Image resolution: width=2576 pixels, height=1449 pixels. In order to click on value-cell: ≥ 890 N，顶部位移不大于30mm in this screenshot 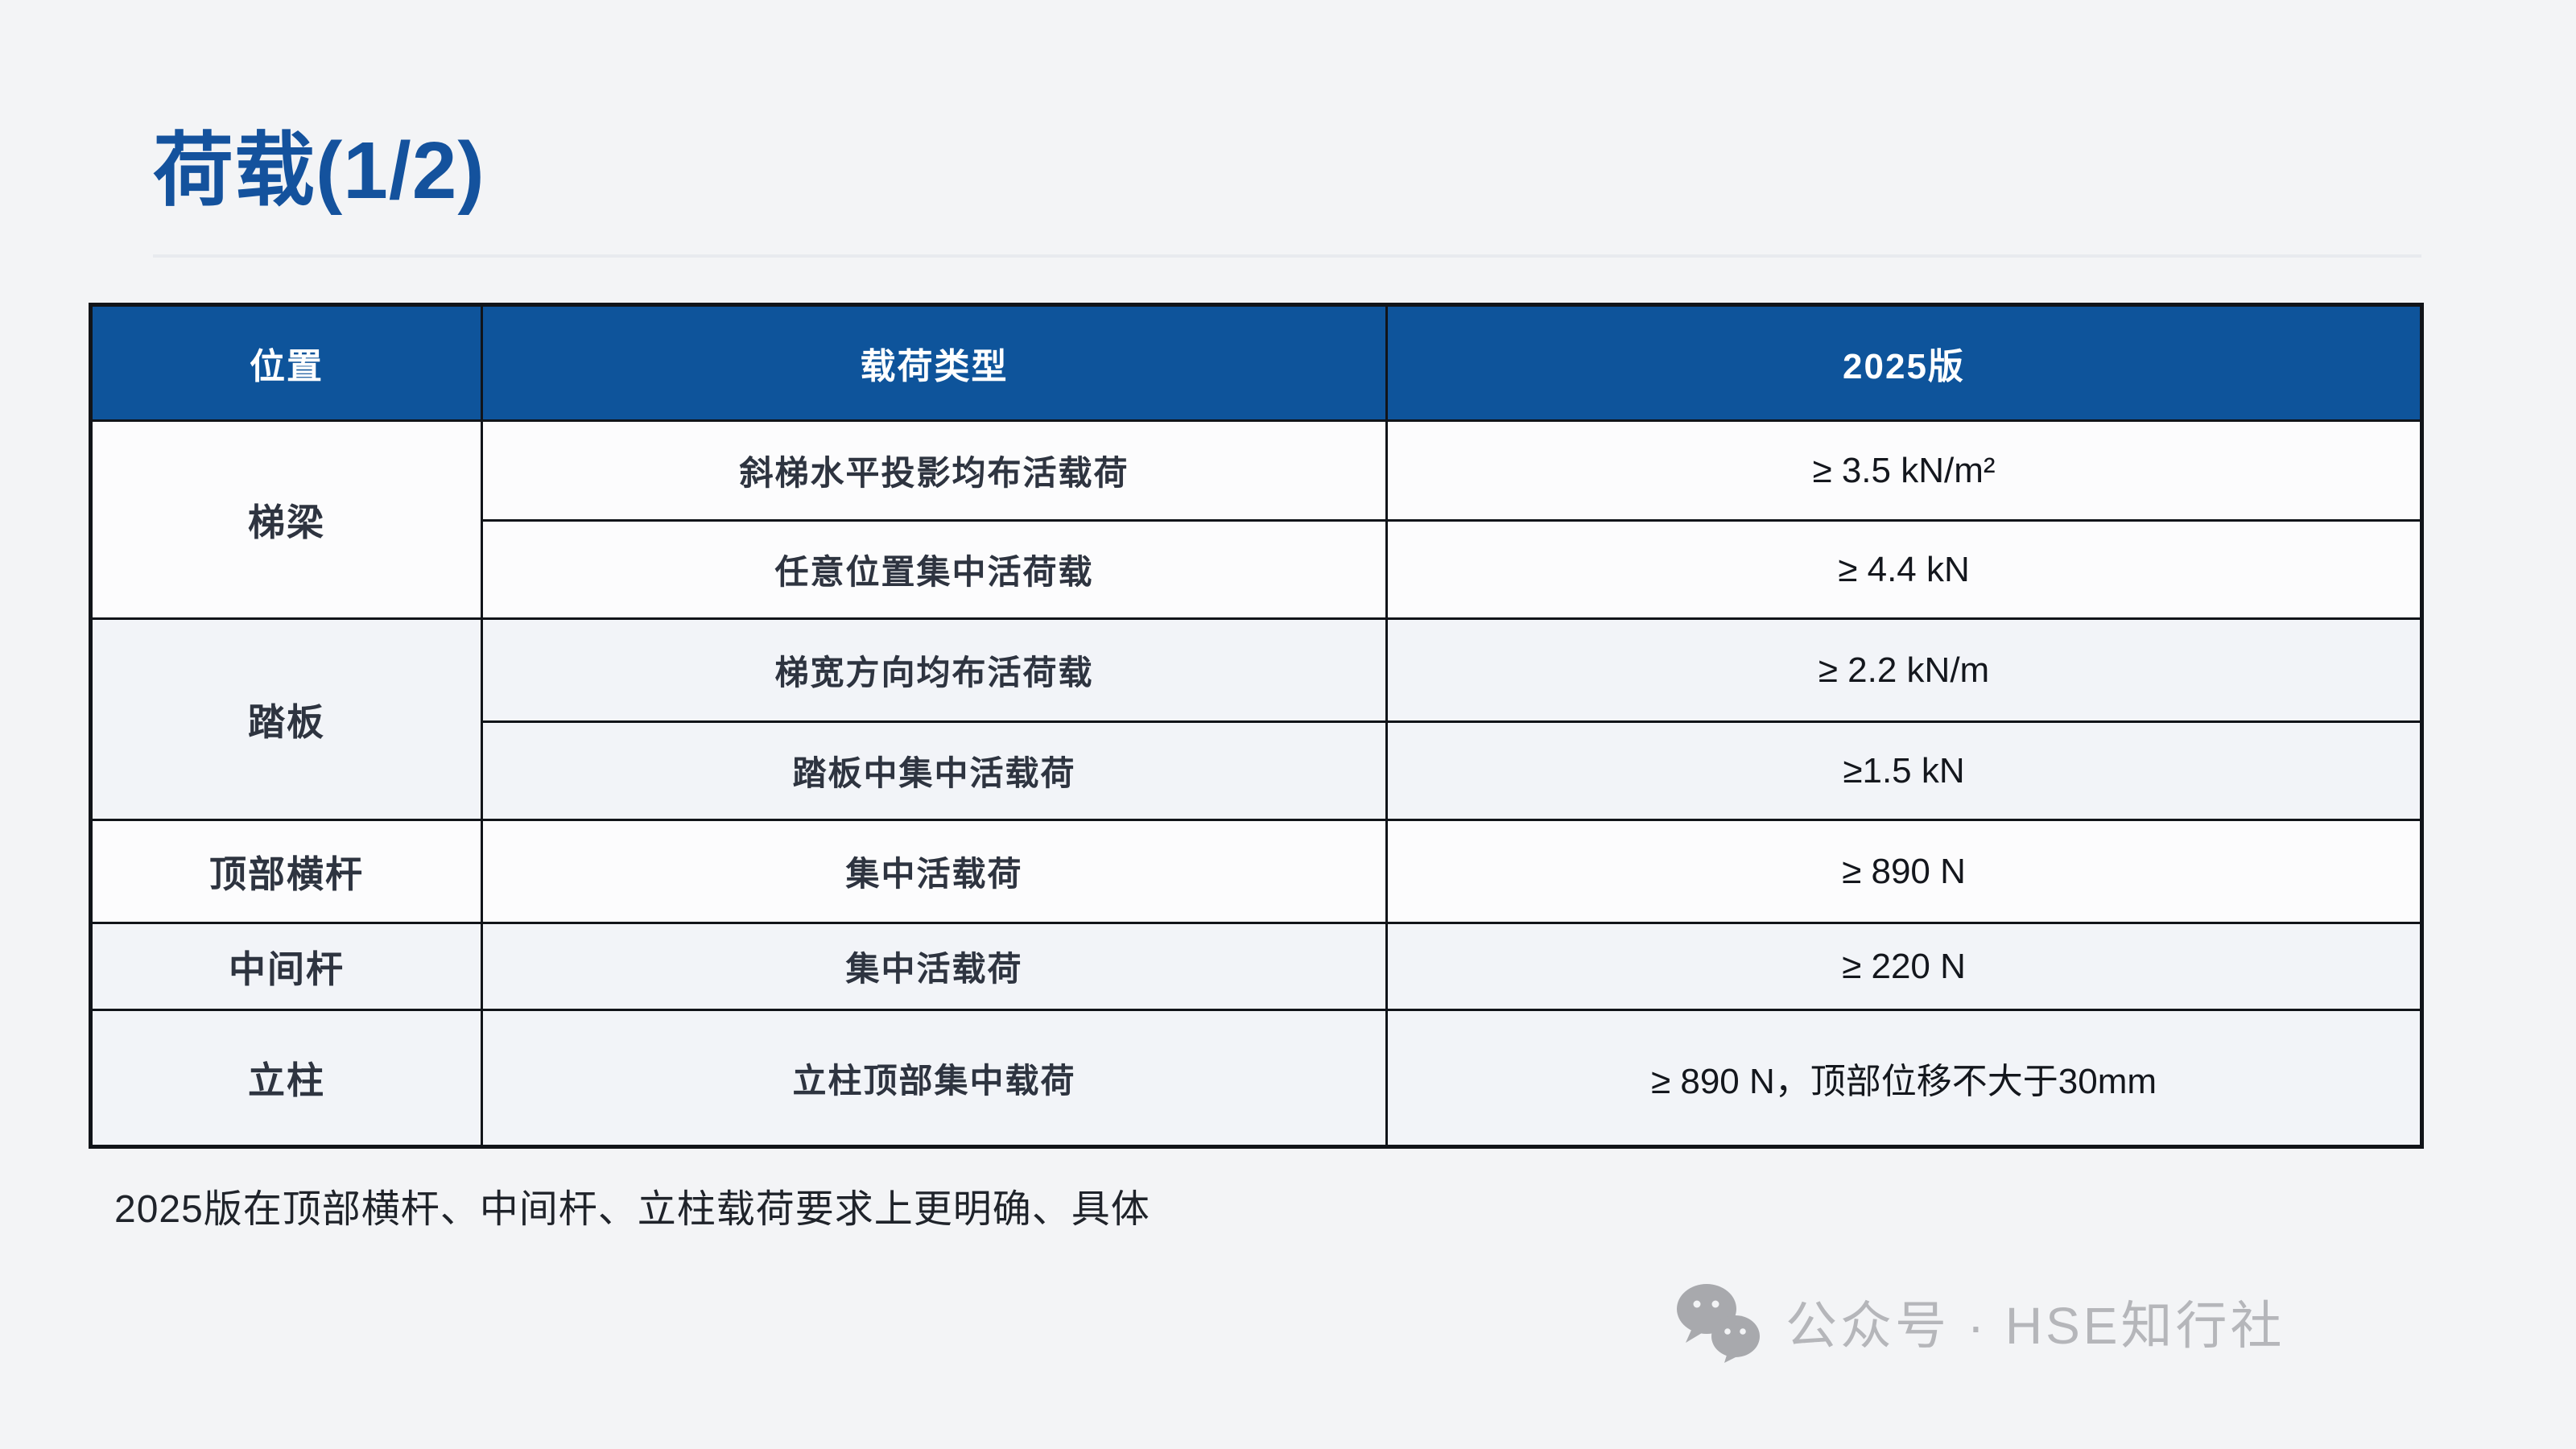, I will do `click(1904, 1078)`.